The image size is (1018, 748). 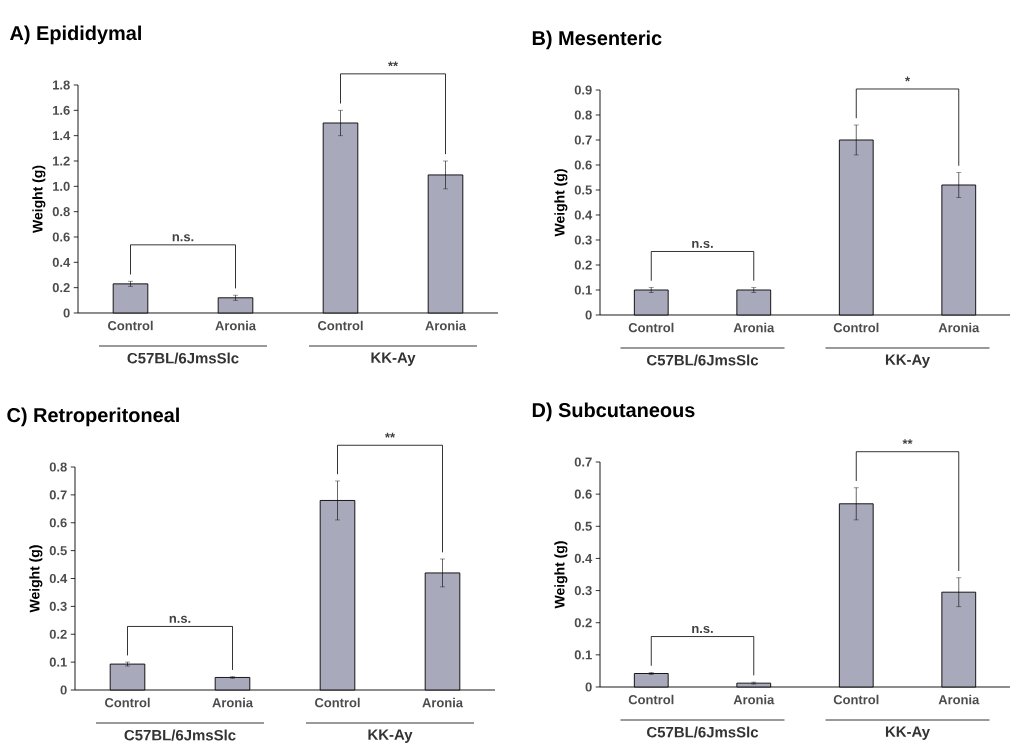 What do you see at coordinates (61, 85) in the screenshot?
I see `y-tick-label: 1.8` at bounding box center [61, 85].